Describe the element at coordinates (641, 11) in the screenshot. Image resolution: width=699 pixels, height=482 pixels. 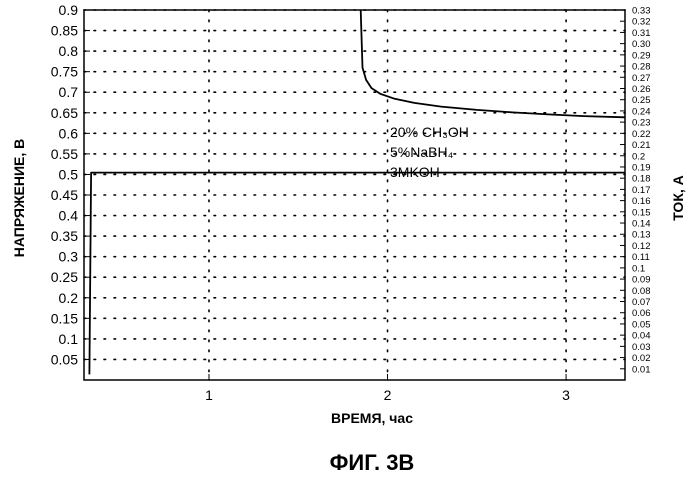
I see `y-tick-label-right: 0.33` at that location.